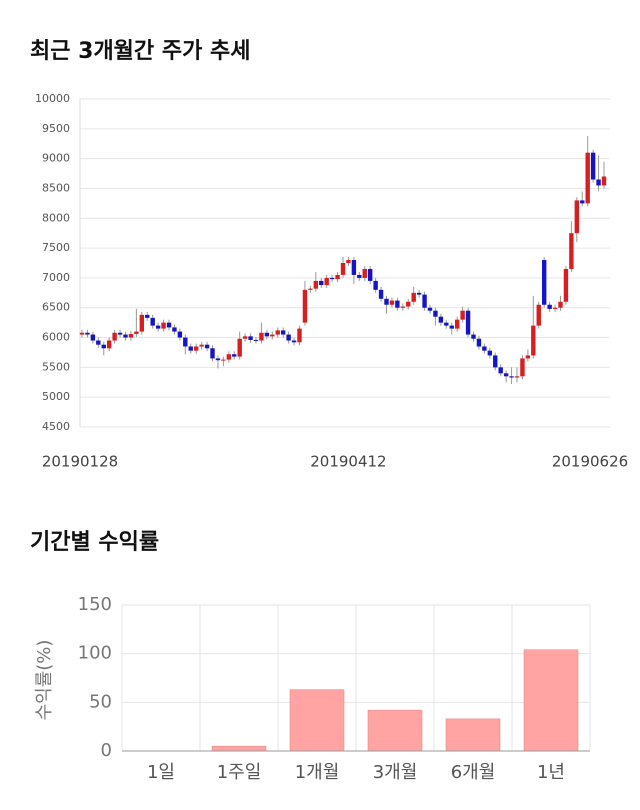 The height and width of the screenshot is (810, 640). What do you see at coordinates (56, 247) in the screenshot?
I see `y-tick-label: 7500` at bounding box center [56, 247].